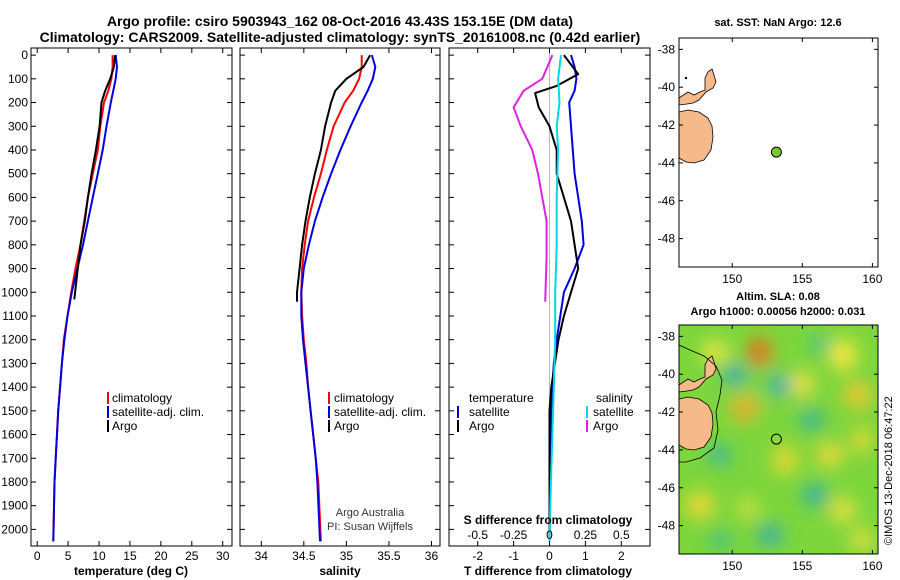 This screenshot has width=900, height=580. I want to click on salinity-legend: climatology satellite-adj. clim. Argo, so click(377, 412).